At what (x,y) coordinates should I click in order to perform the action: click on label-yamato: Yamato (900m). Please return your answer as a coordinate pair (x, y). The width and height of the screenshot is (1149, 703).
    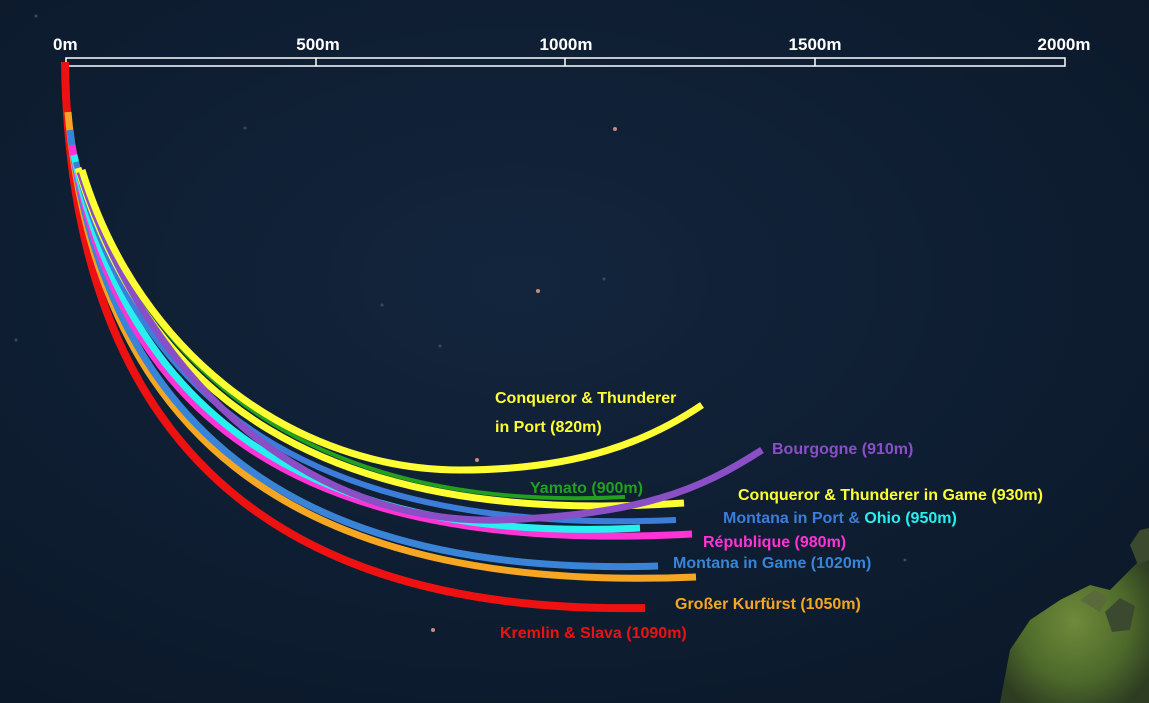
    Looking at the image, I should click on (586, 488).